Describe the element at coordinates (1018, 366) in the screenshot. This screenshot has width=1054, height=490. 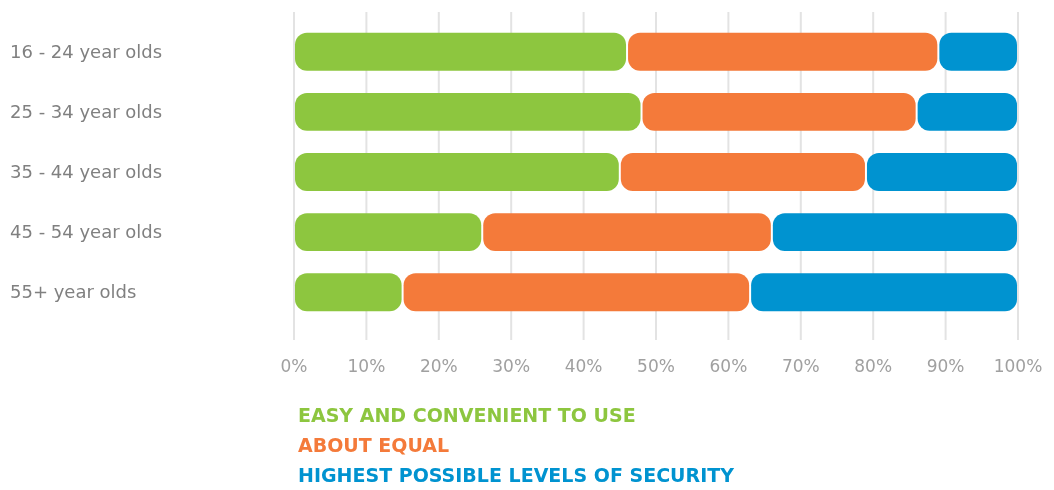
I see `x-tick-label: 100%` at that location.